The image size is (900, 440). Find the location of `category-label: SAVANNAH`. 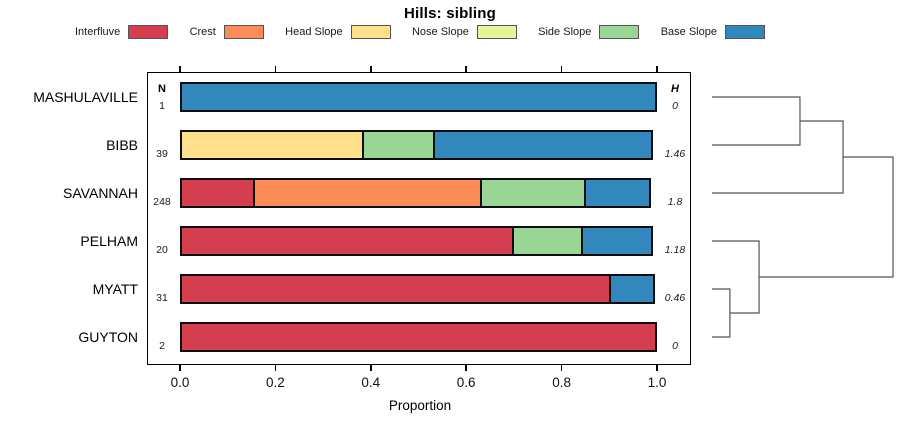

category-label: SAVANNAH is located at coordinates (100, 193).